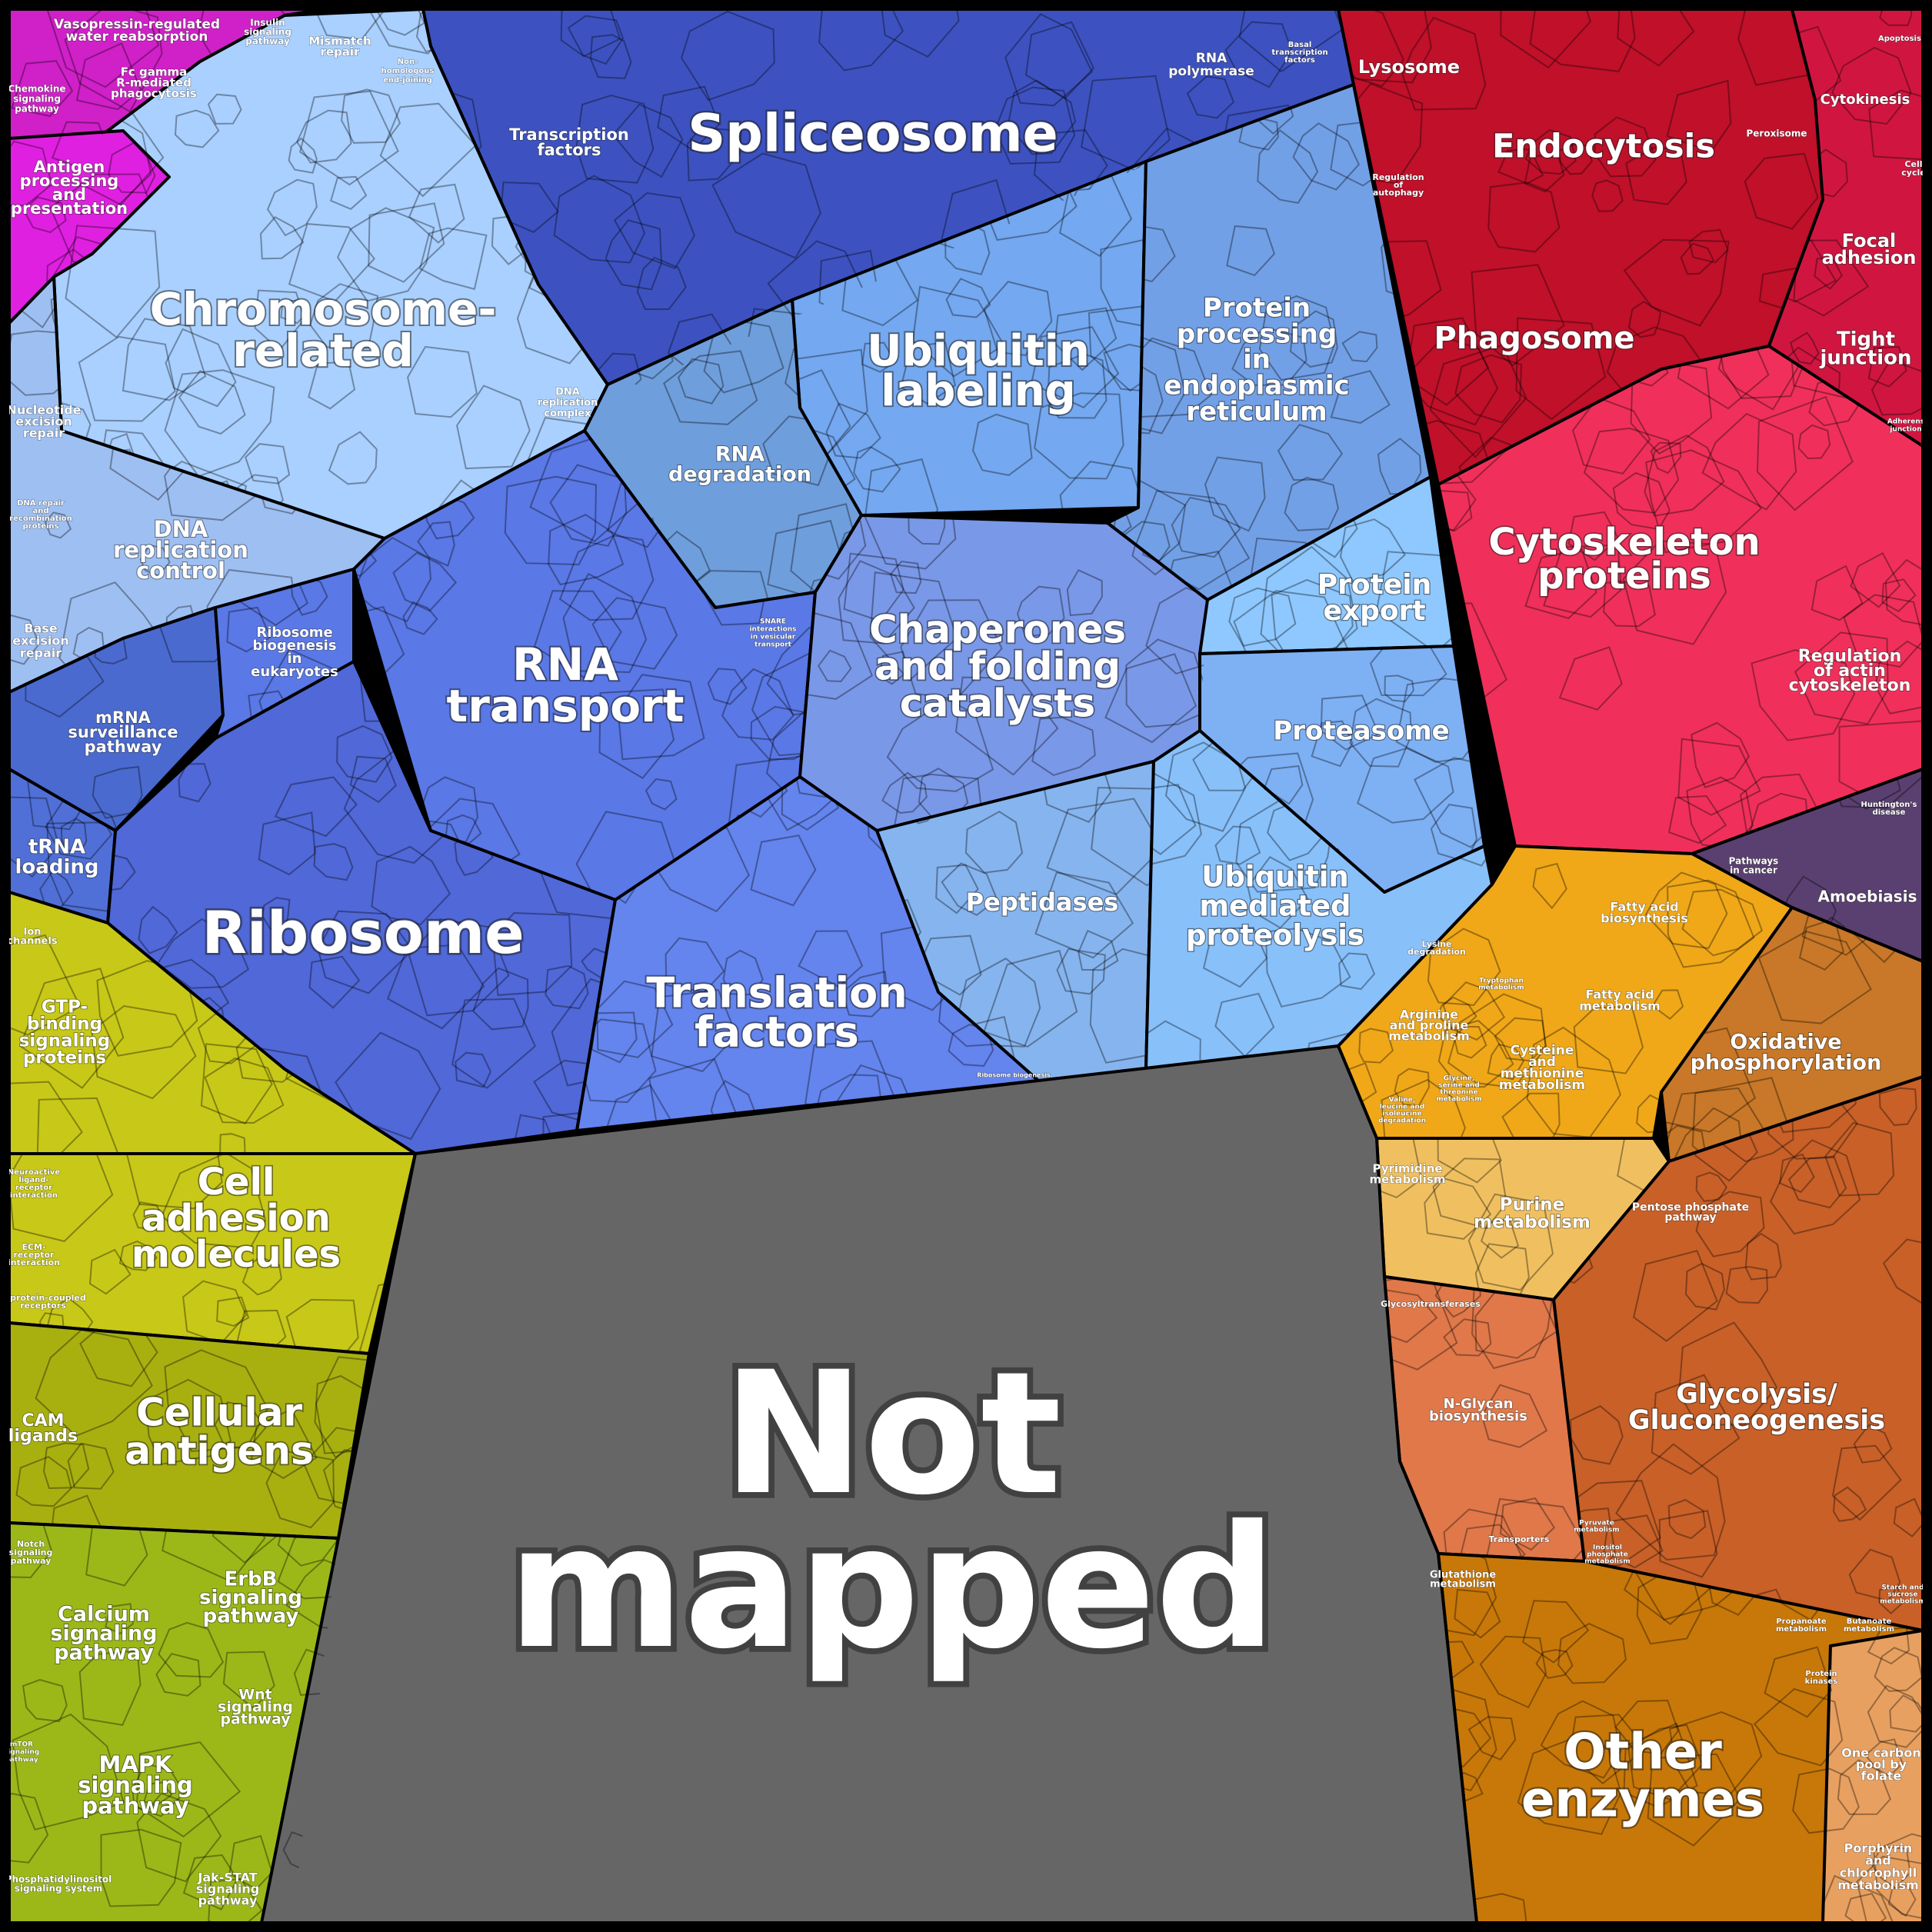 The width and height of the screenshot is (1932, 1932). I want to click on region-ribosome-biogenesis, so click(284, 654).